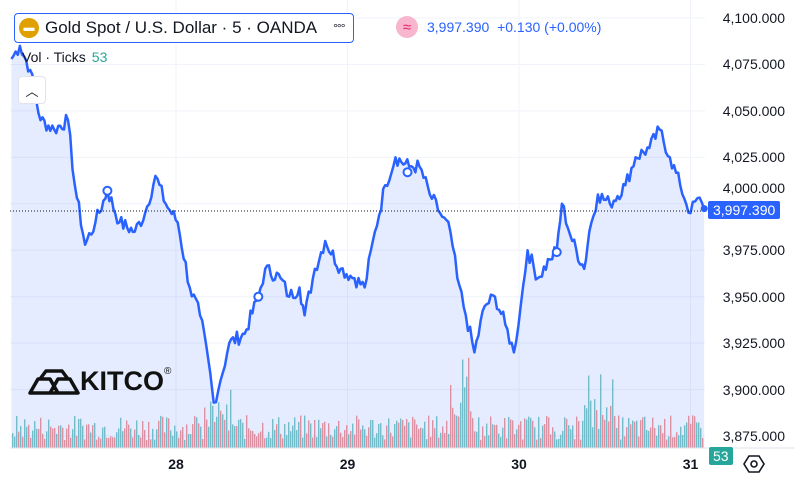 The height and width of the screenshot is (485, 805). I want to click on price-tick-label: 3,925.000, so click(753, 343).